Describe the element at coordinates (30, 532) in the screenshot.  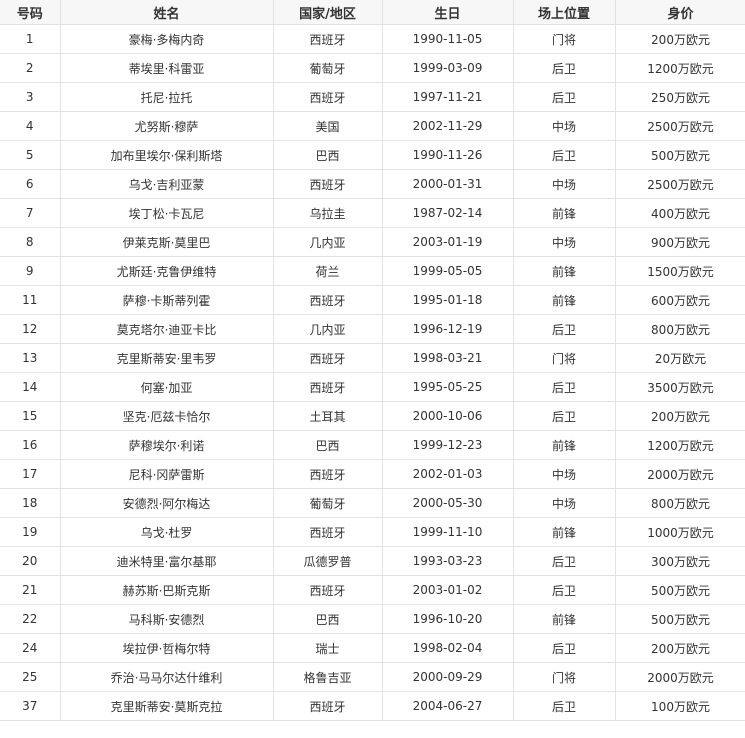
I see `cell-number: 19` at that location.